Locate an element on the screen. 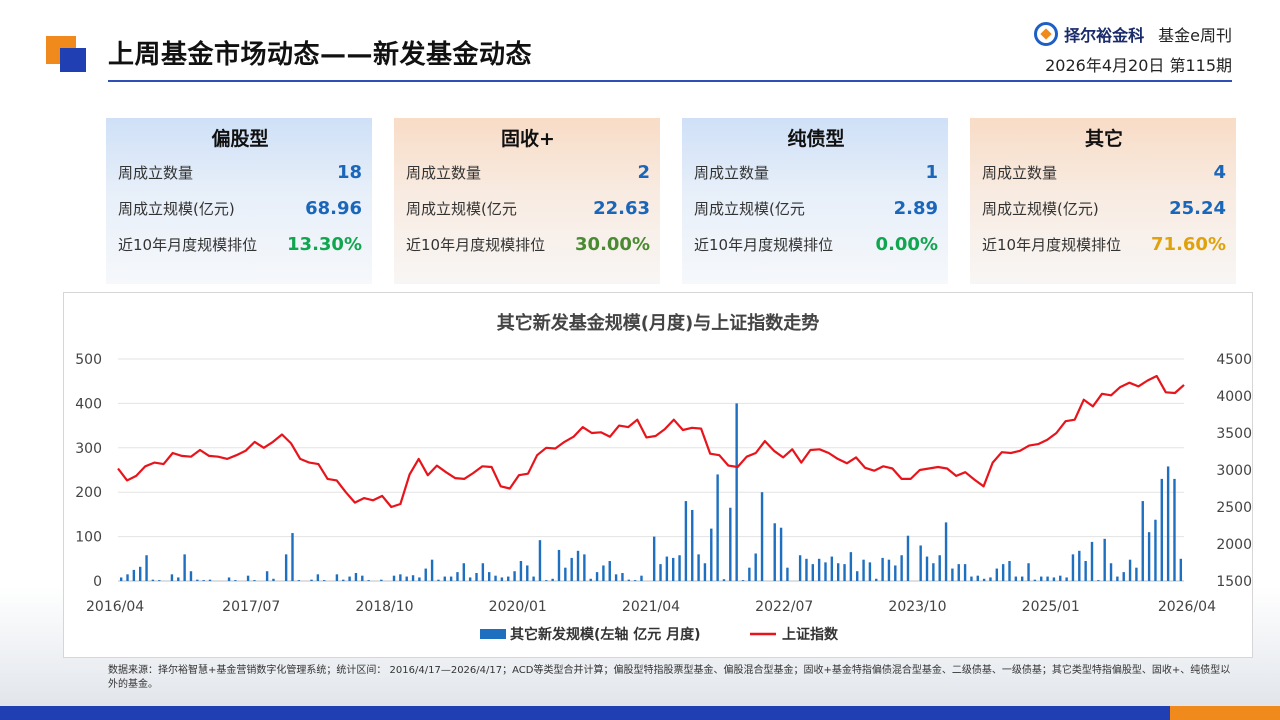  x-tick-label: 2023/10 is located at coordinates (917, 607).